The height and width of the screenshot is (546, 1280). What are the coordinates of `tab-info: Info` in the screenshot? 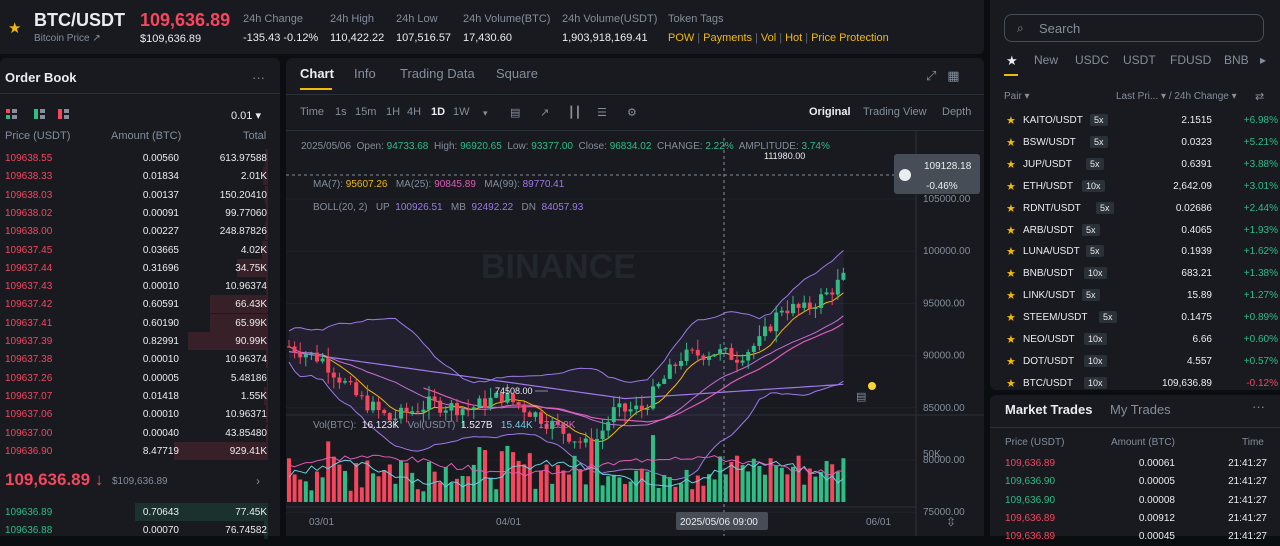 It's located at (365, 73).